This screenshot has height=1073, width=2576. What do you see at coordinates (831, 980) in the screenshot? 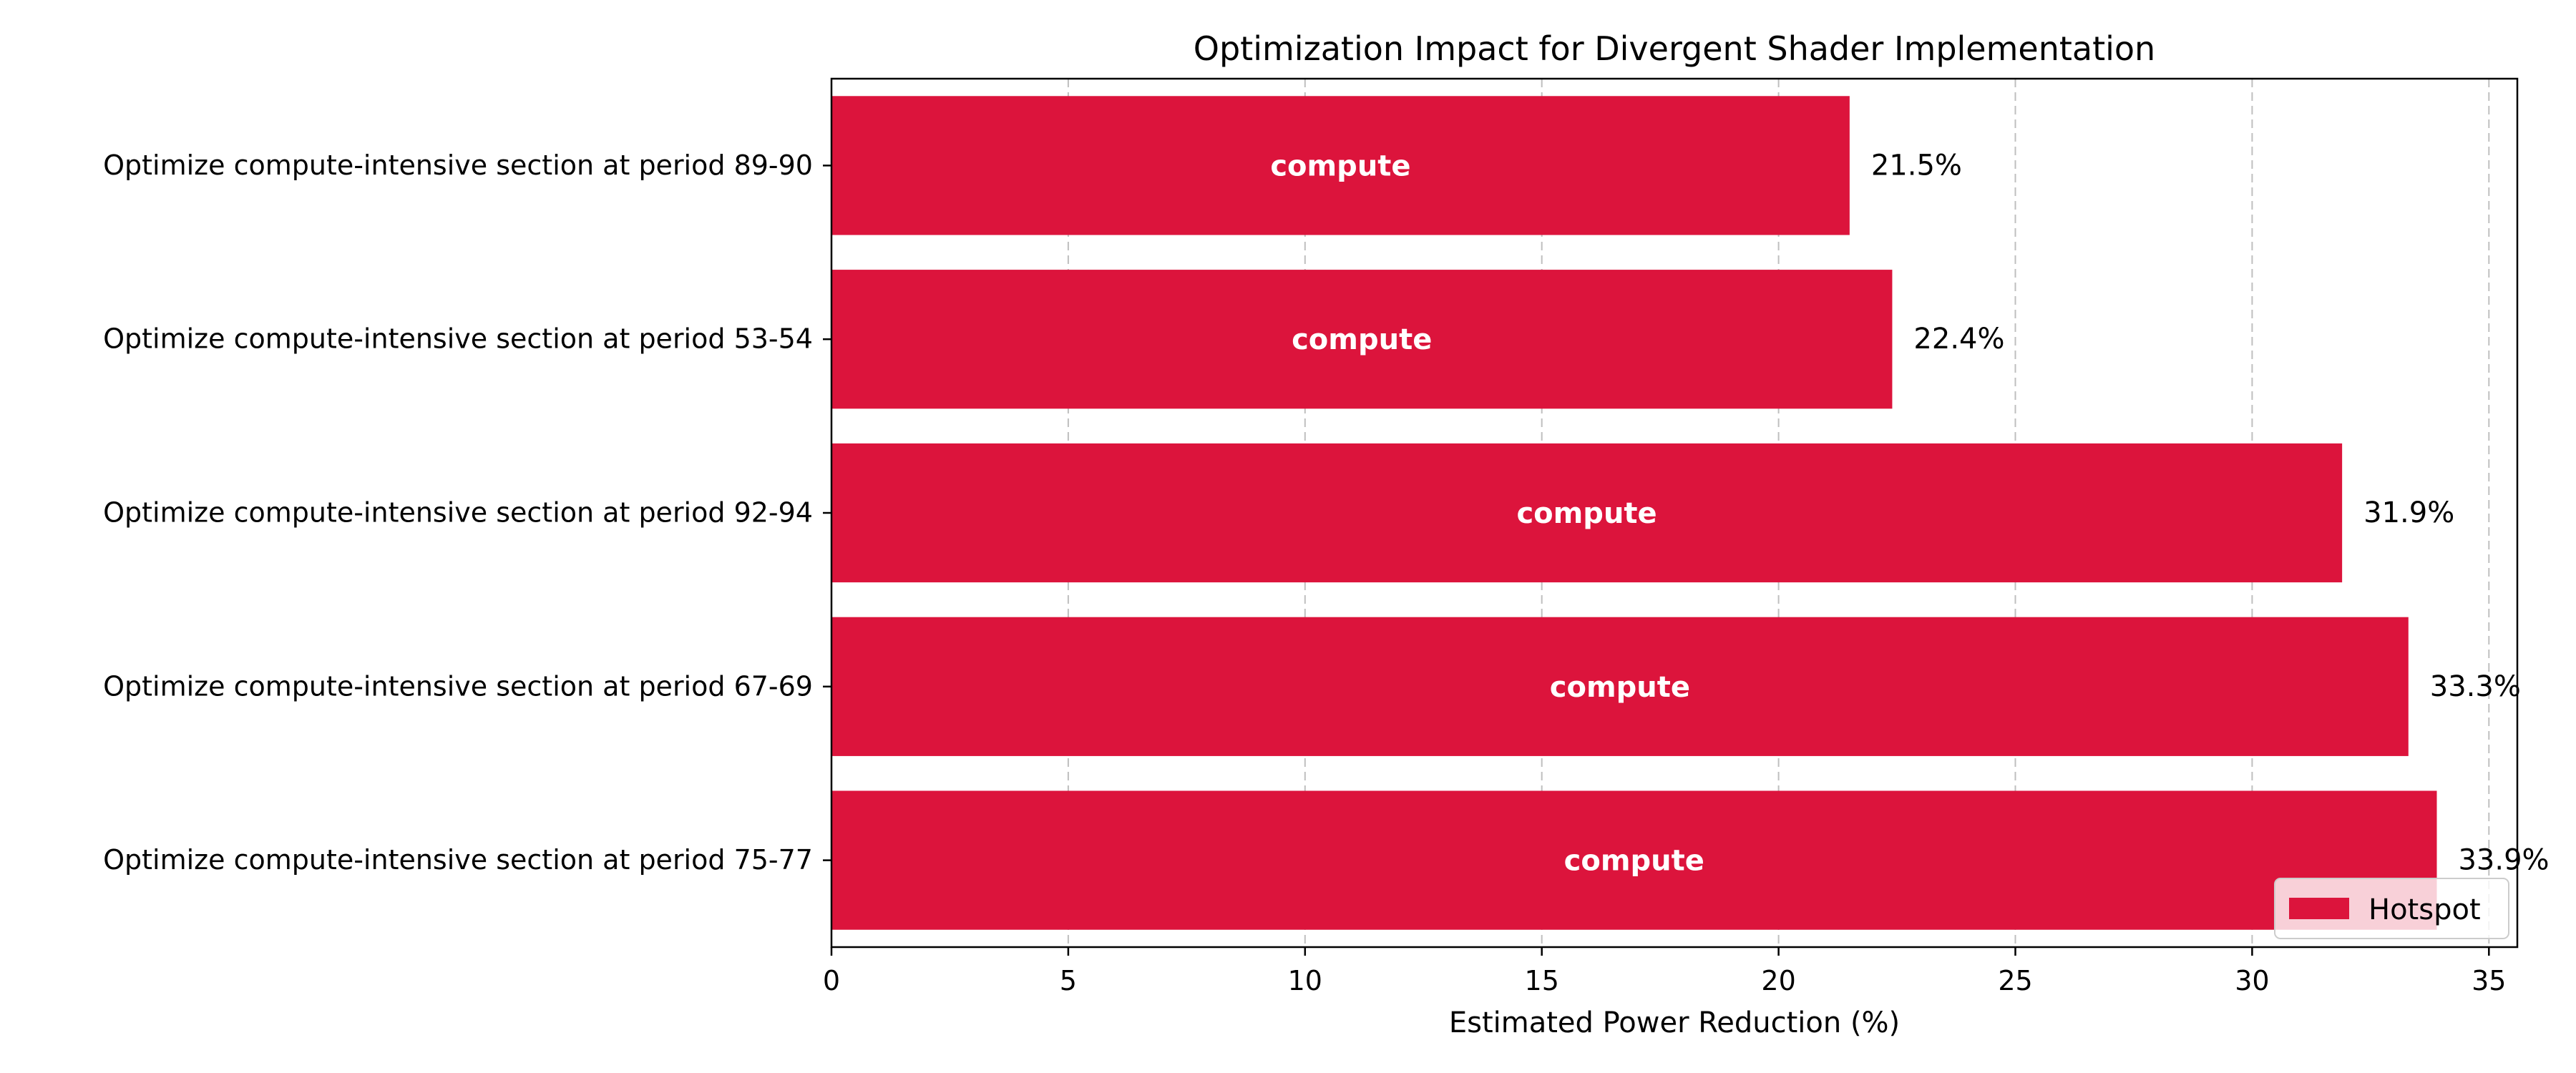
I see `x-tick-label: 0` at bounding box center [831, 980].